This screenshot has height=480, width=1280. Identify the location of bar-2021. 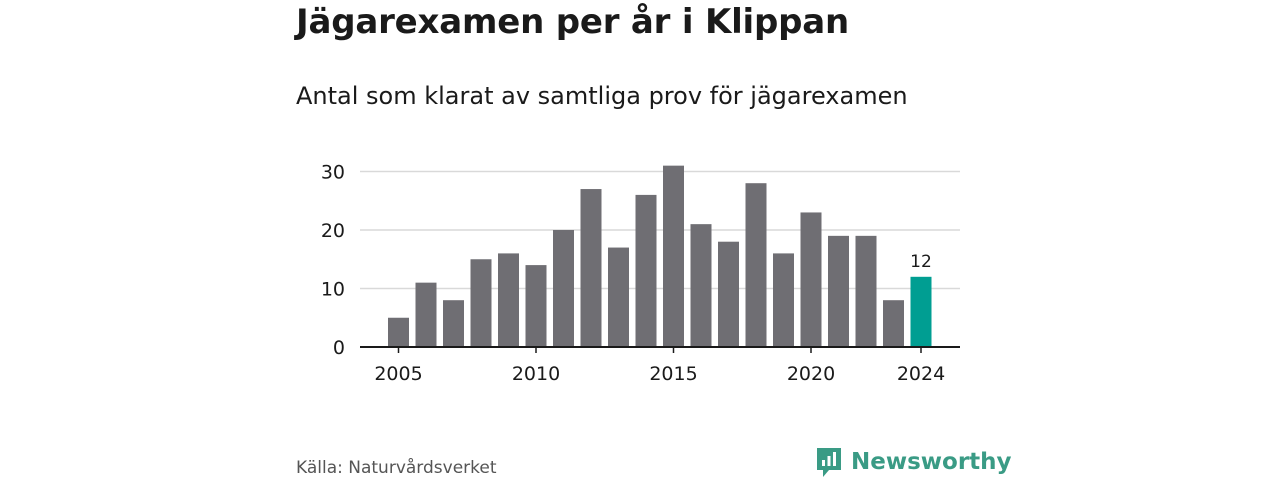
(838, 291).